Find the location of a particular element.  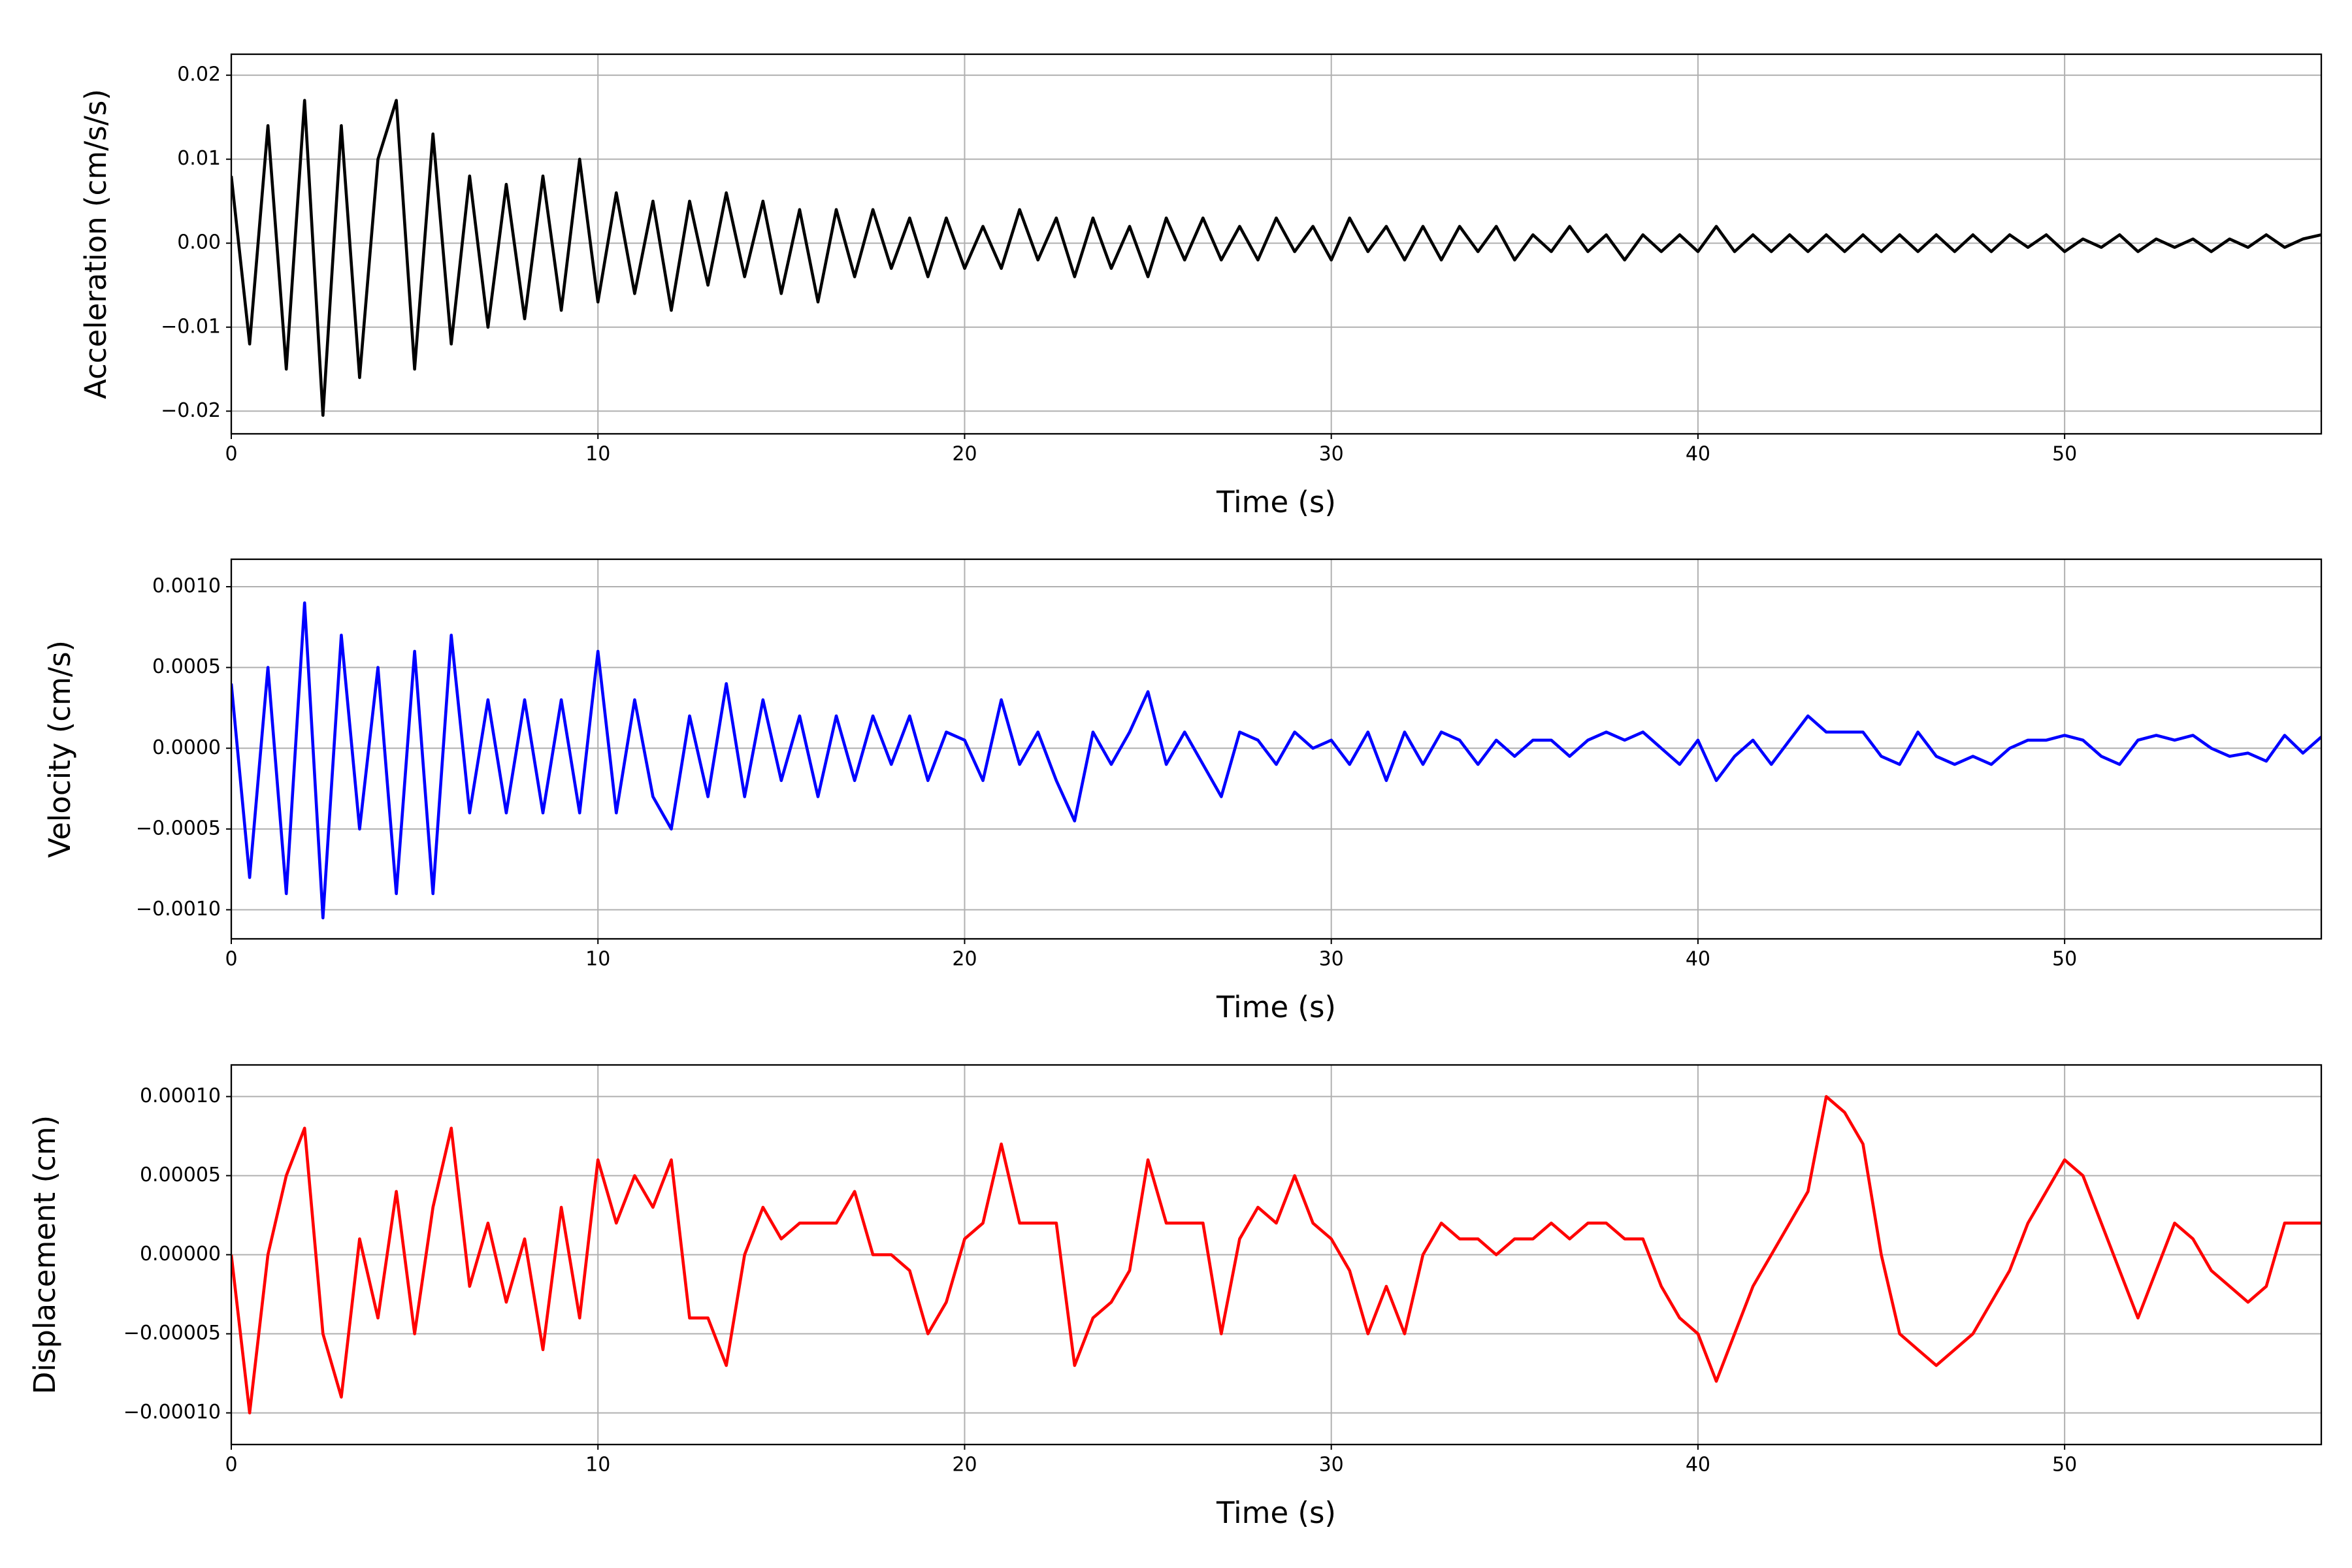

y-tick-label: 0.00 is located at coordinates (199, 242).